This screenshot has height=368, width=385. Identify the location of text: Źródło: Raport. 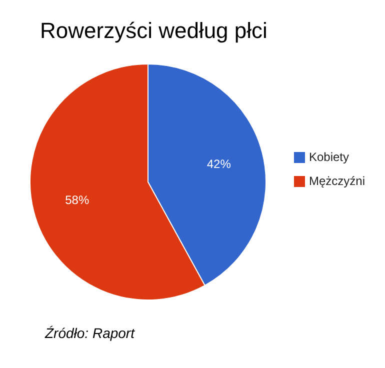
(89, 333).